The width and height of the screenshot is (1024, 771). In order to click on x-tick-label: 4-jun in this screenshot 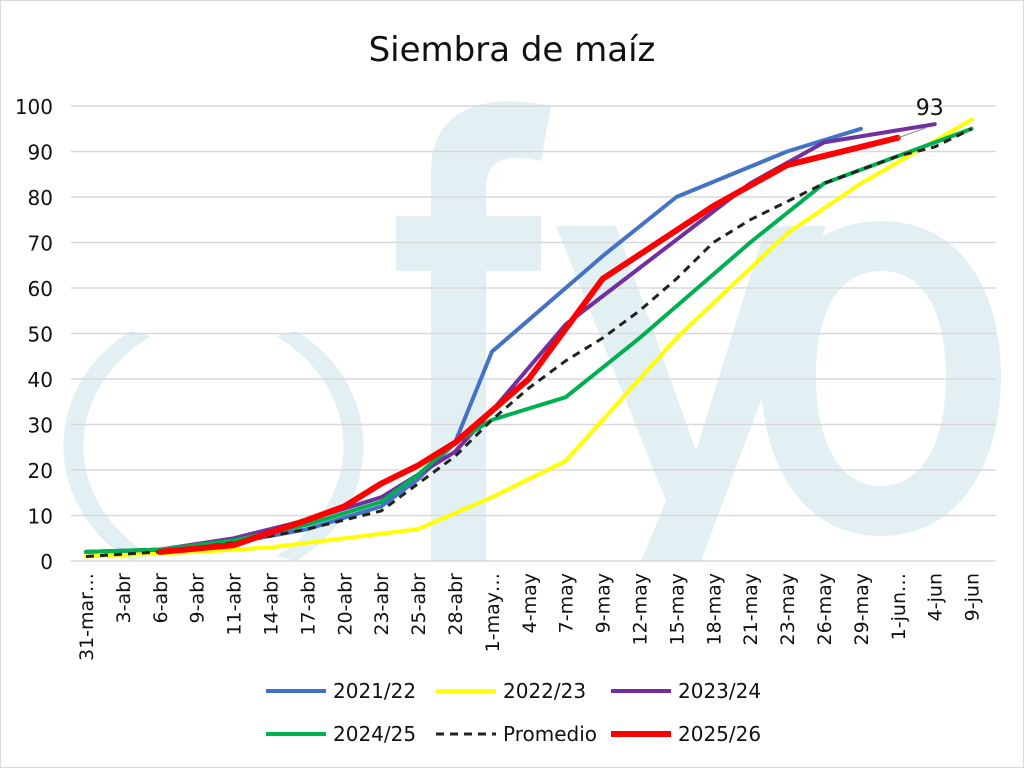, I will do `click(936, 597)`.